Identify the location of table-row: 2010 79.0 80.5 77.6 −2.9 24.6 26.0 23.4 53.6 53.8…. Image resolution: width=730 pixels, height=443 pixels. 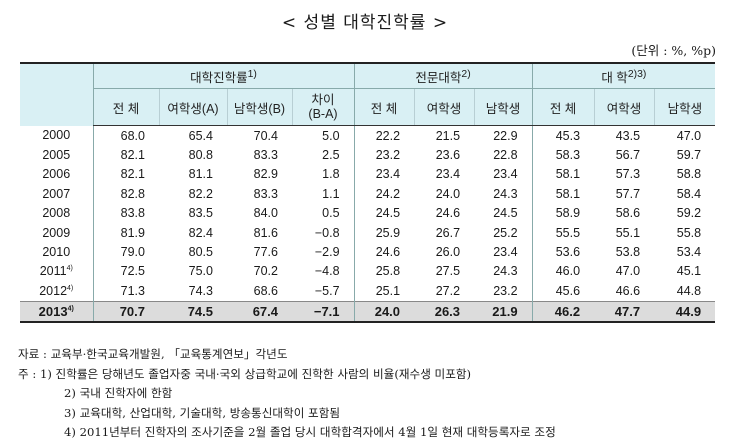
(367, 252).